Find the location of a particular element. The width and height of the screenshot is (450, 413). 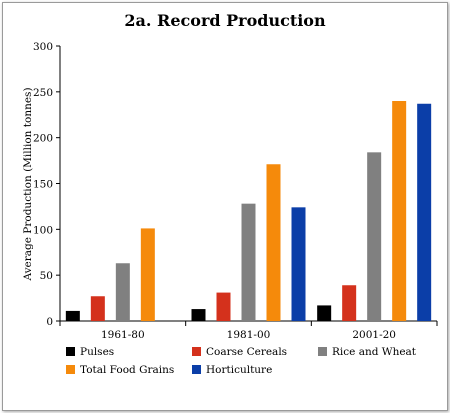

y-tick-label: 100 is located at coordinates (43, 230).